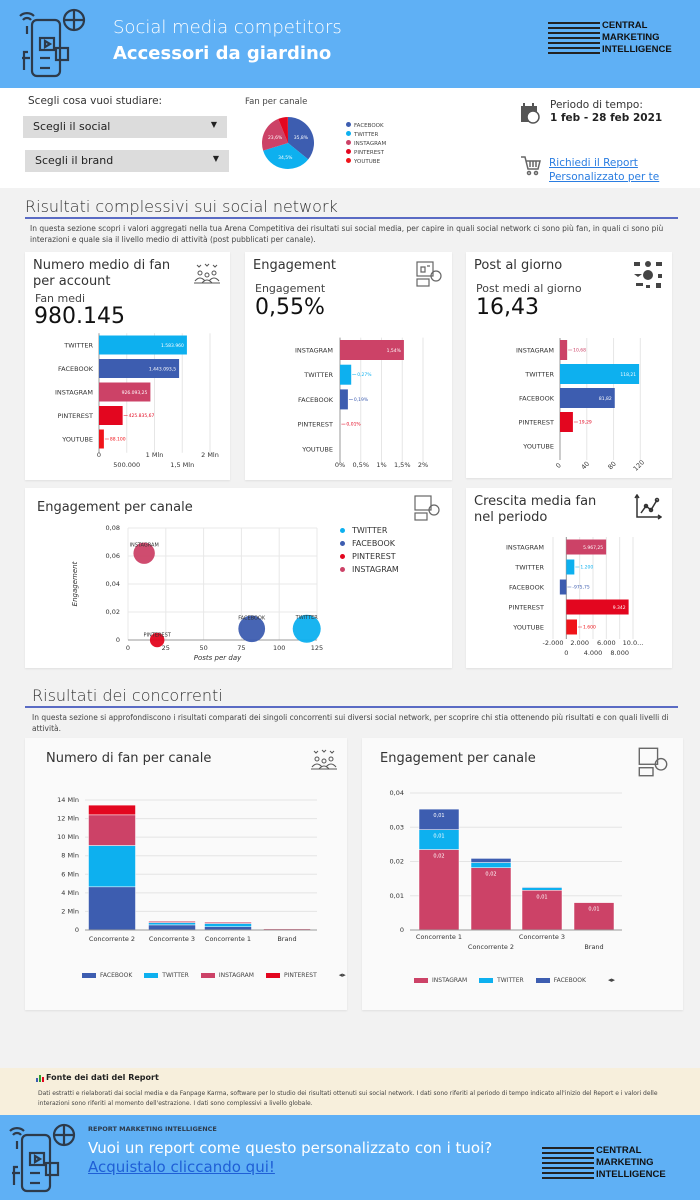 The image size is (700, 1200). Describe the element at coordinates (530, 113) in the screenshot. I see `calendar-icon` at that location.